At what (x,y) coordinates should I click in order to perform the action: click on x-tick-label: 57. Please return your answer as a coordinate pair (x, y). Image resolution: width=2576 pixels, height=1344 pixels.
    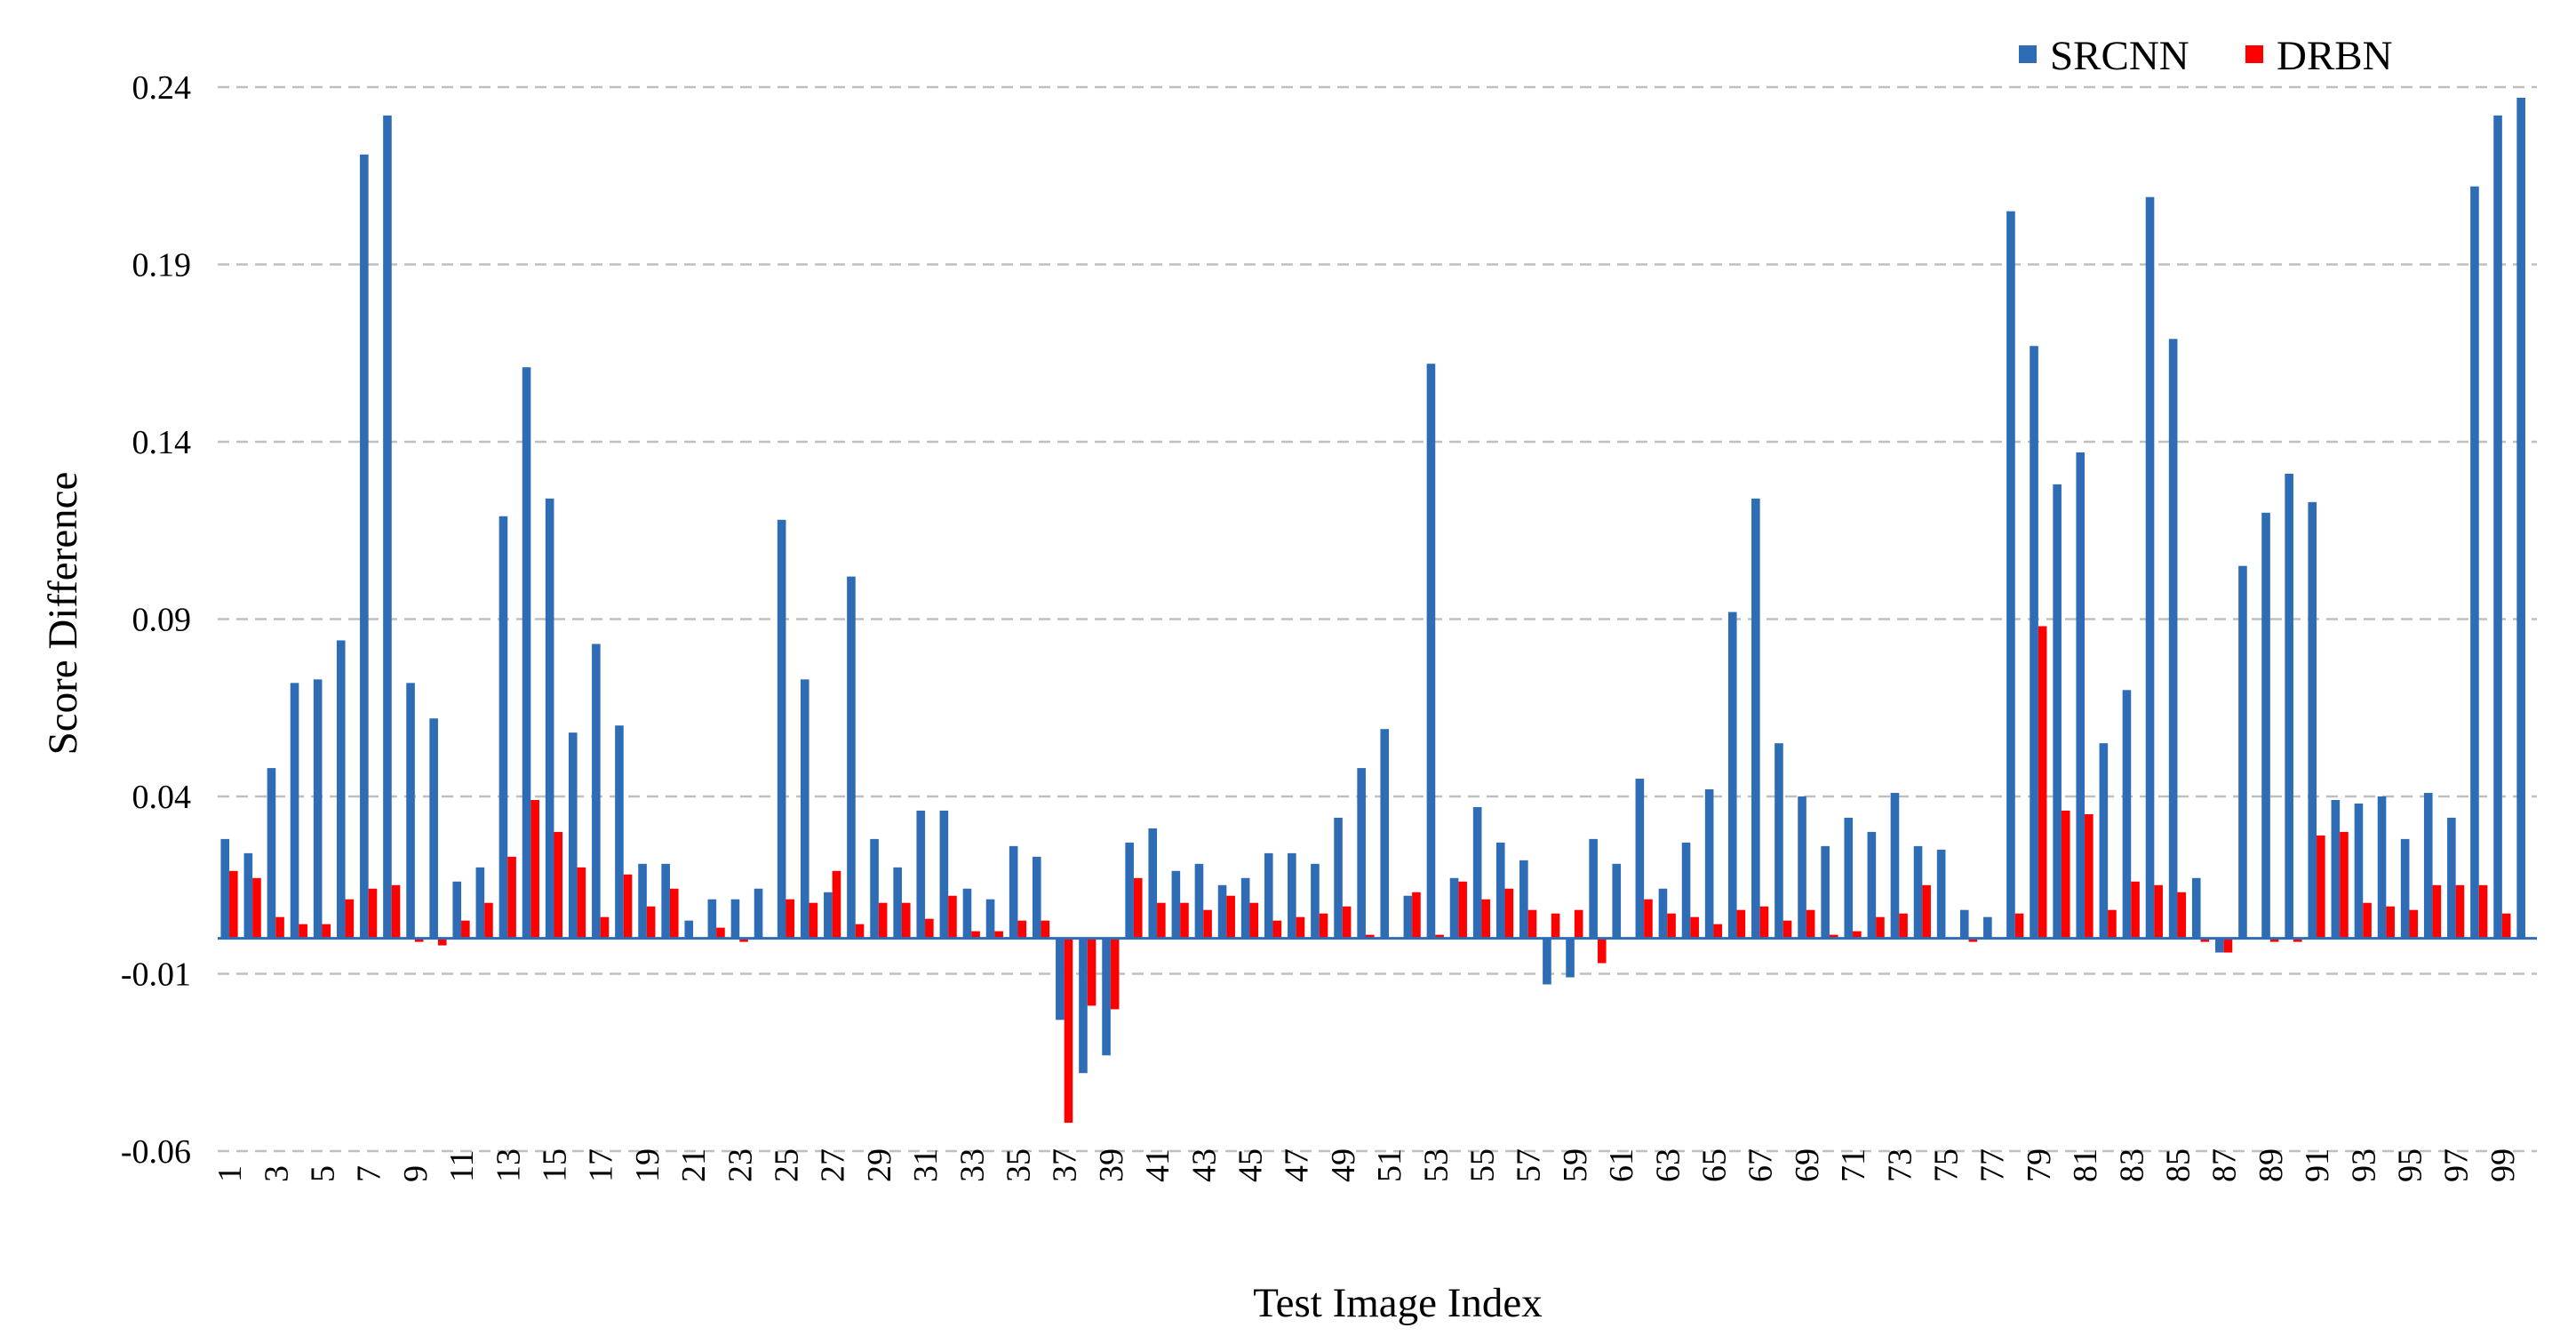
    Looking at the image, I should click on (1530, 1165).